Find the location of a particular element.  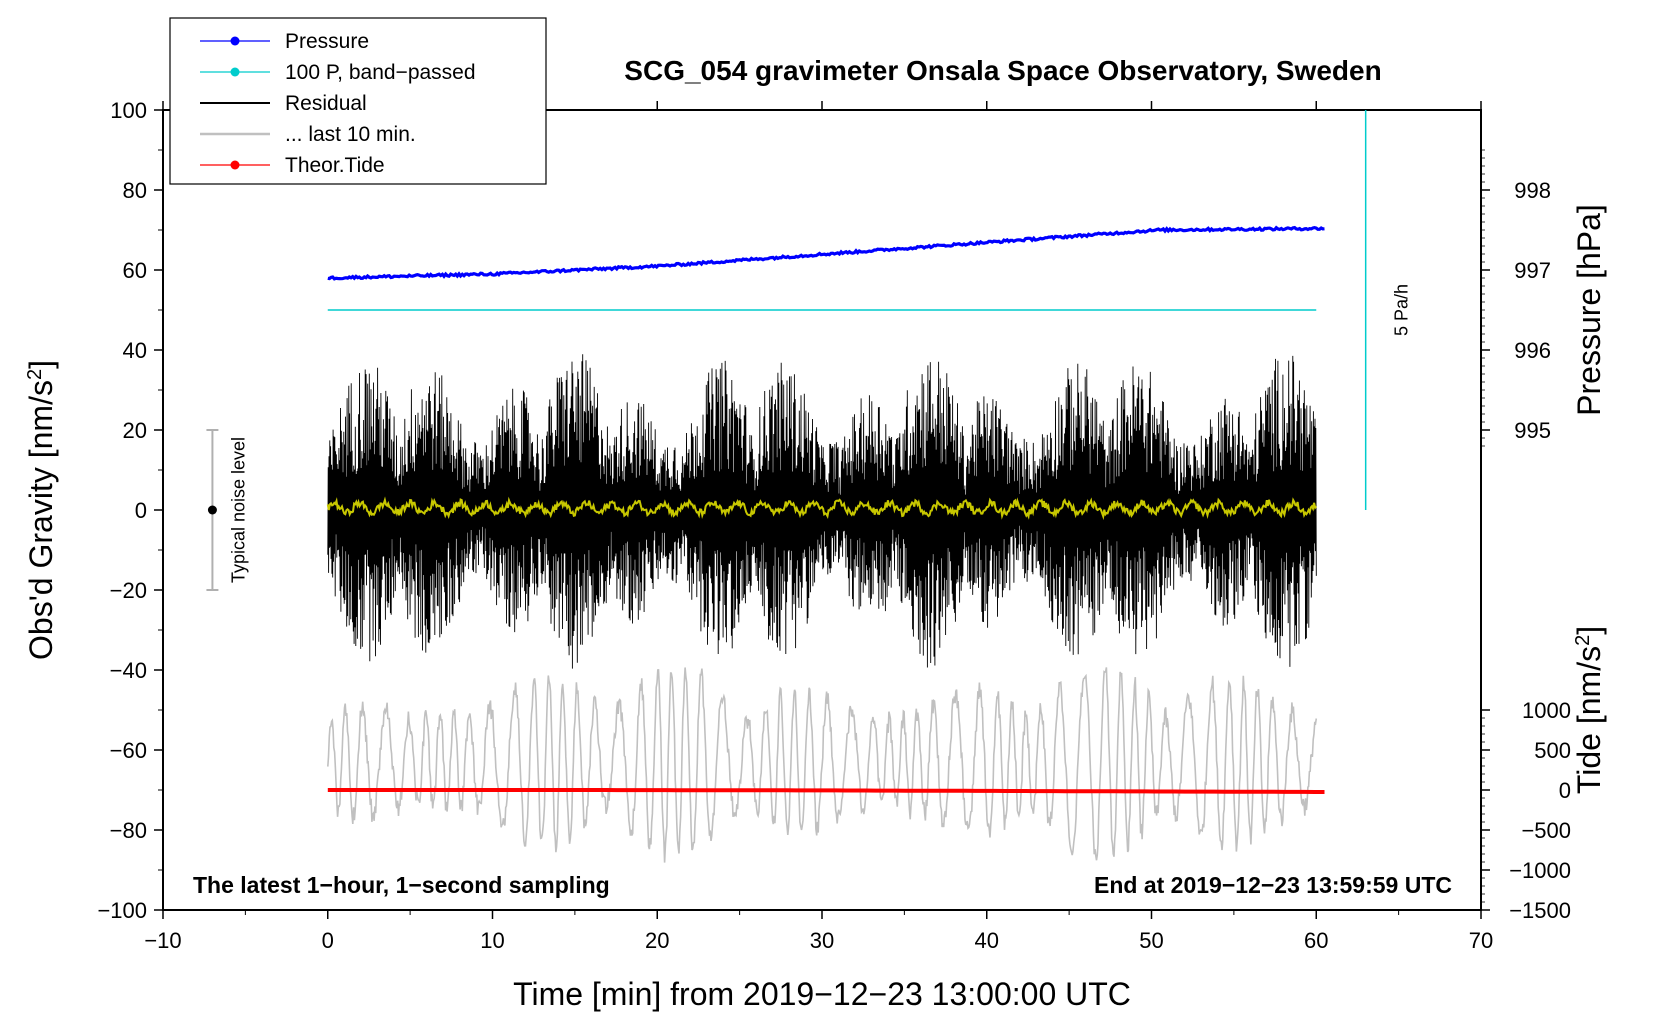

y-label-tide-main: Tide [nm/s is located at coordinates (1589, 720).